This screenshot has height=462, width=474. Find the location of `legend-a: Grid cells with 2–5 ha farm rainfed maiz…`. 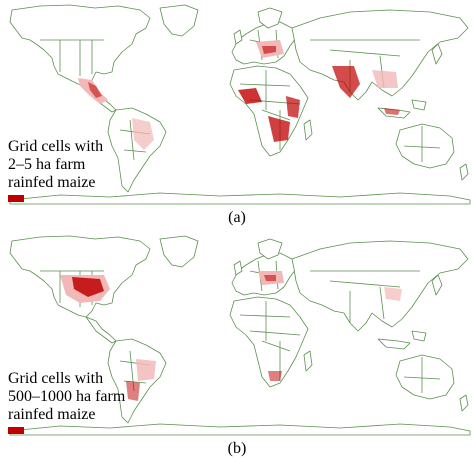

legend-a: Grid cells with 2–5 ha farm rainfed maiz… is located at coordinates (55, 170).